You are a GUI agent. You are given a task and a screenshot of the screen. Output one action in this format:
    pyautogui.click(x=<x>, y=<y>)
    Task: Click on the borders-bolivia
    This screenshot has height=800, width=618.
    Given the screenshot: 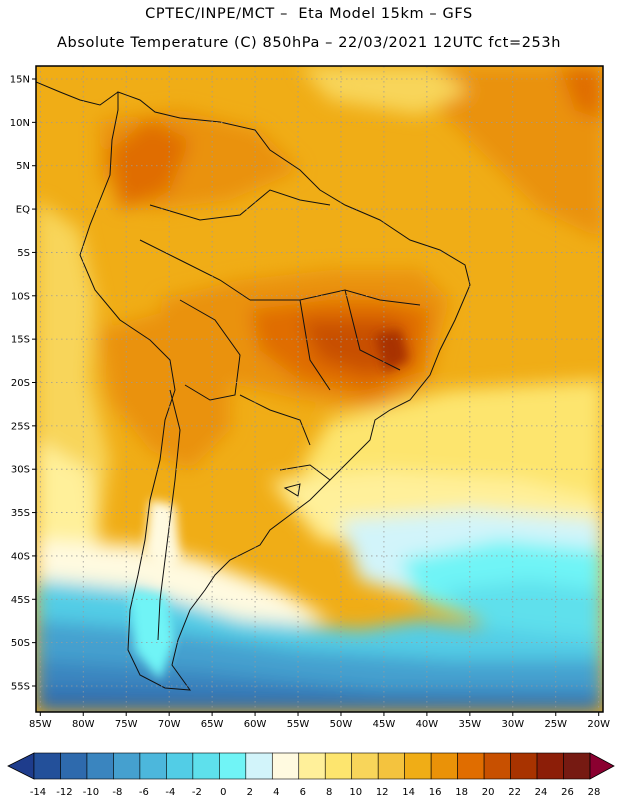 What is the action you would take?
    pyautogui.click(x=210, y=350)
    